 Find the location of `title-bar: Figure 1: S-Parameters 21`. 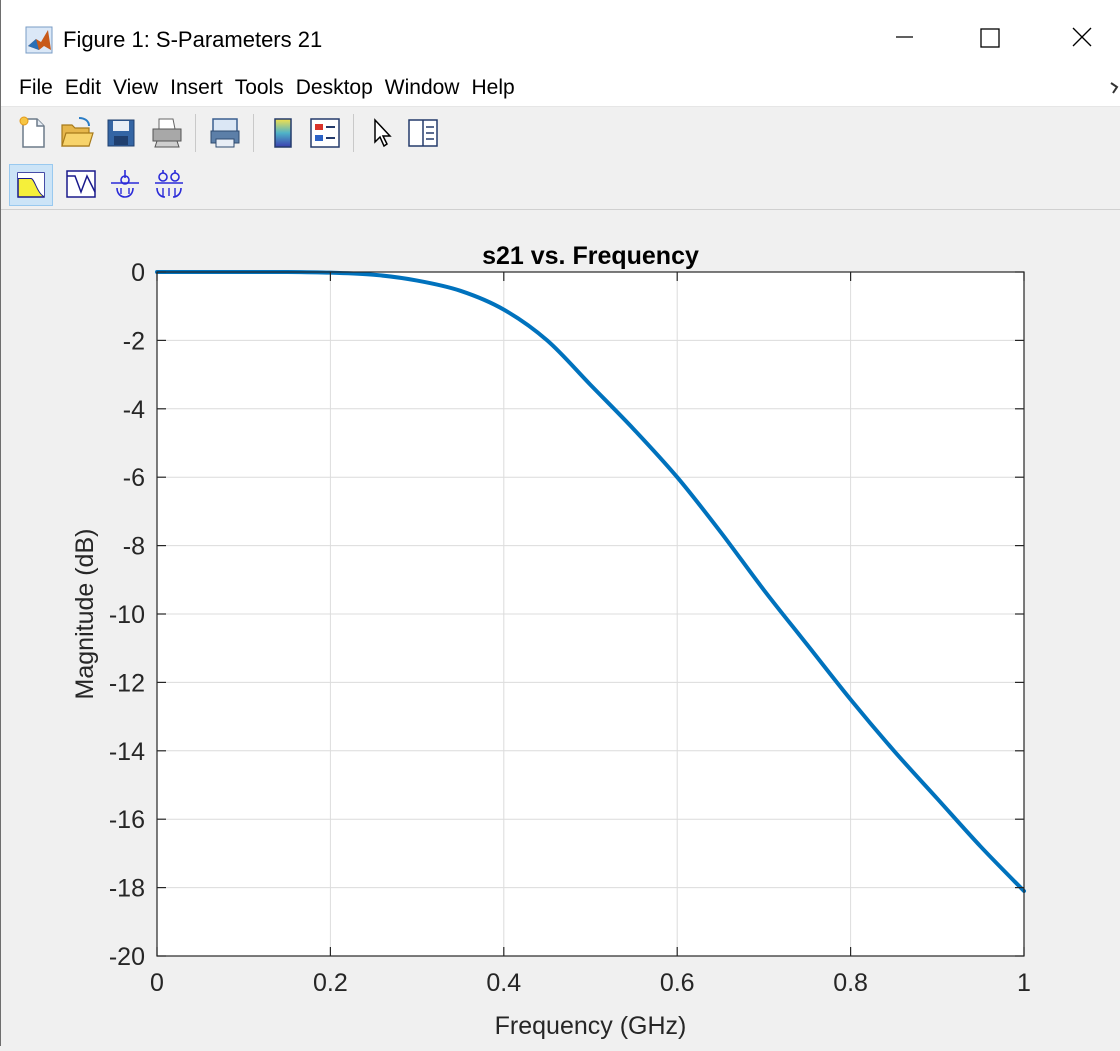

title-bar: Figure 1: S-Parameters 21 is located at coordinates (560, 35).